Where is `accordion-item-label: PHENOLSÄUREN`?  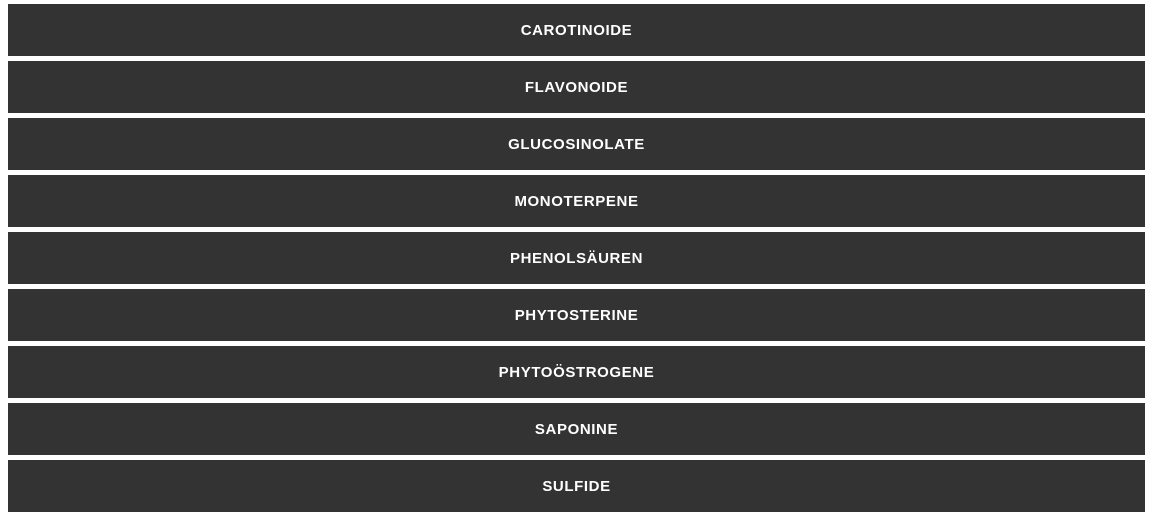 accordion-item-label: PHENOLSÄUREN is located at coordinates (576, 258).